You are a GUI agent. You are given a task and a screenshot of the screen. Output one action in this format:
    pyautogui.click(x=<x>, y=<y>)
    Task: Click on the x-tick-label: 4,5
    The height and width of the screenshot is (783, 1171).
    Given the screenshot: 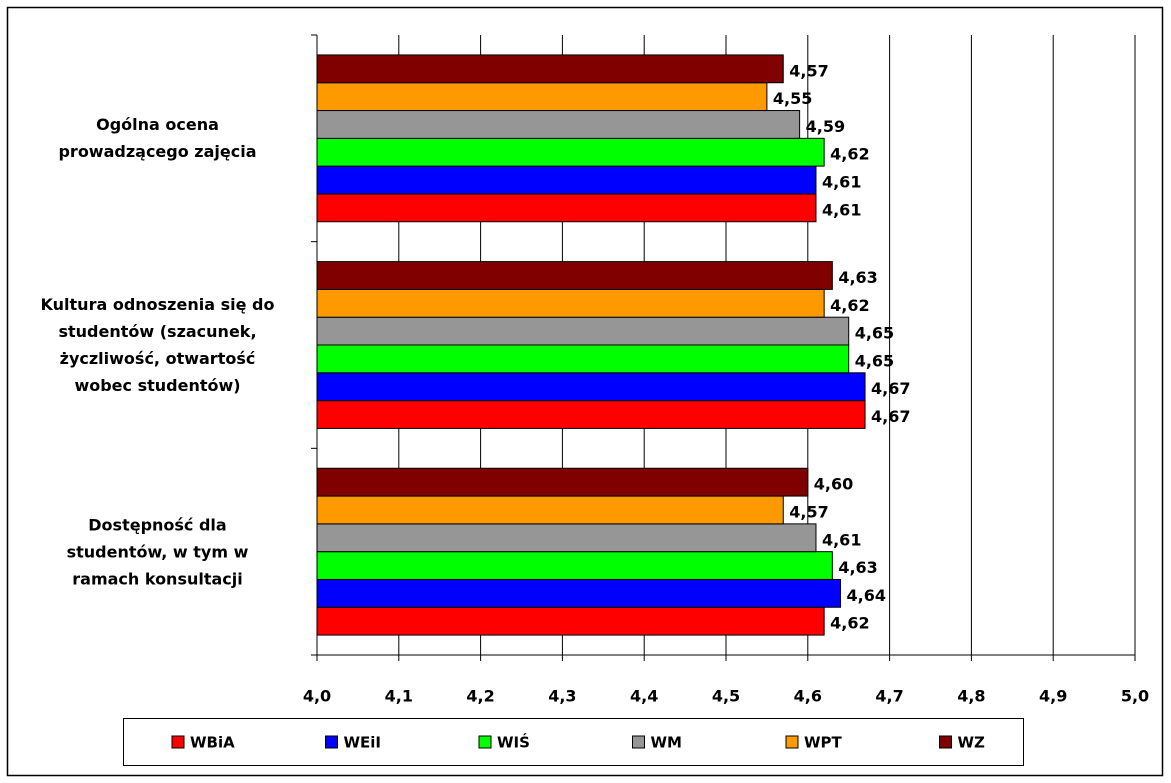 What is the action you would take?
    pyautogui.click(x=726, y=696)
    